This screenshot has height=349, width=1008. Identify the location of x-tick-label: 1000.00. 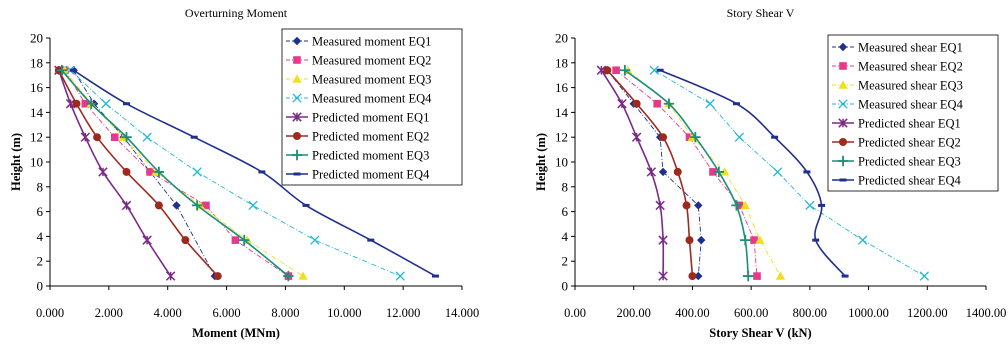
(868, 313).